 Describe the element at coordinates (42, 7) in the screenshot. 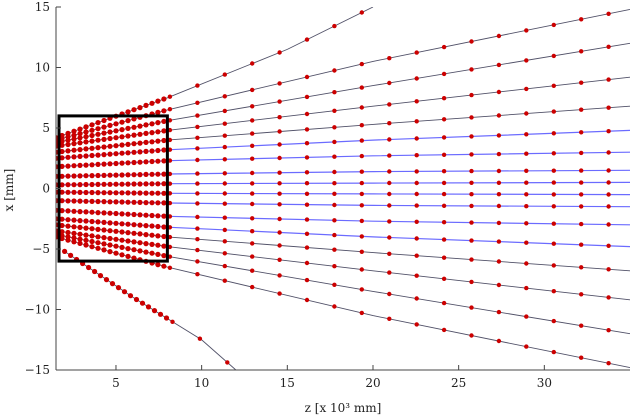

I see `y-tick-label: 15` at that location.